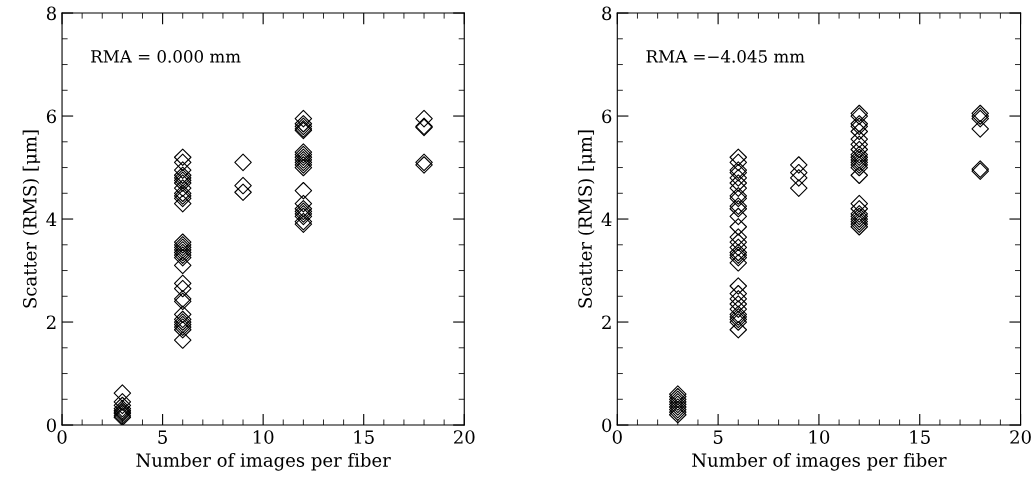  Describe the element at coordinates (725, 56) in the screenshot. I see `annotation: RMA =−4.045 mm` at that location.